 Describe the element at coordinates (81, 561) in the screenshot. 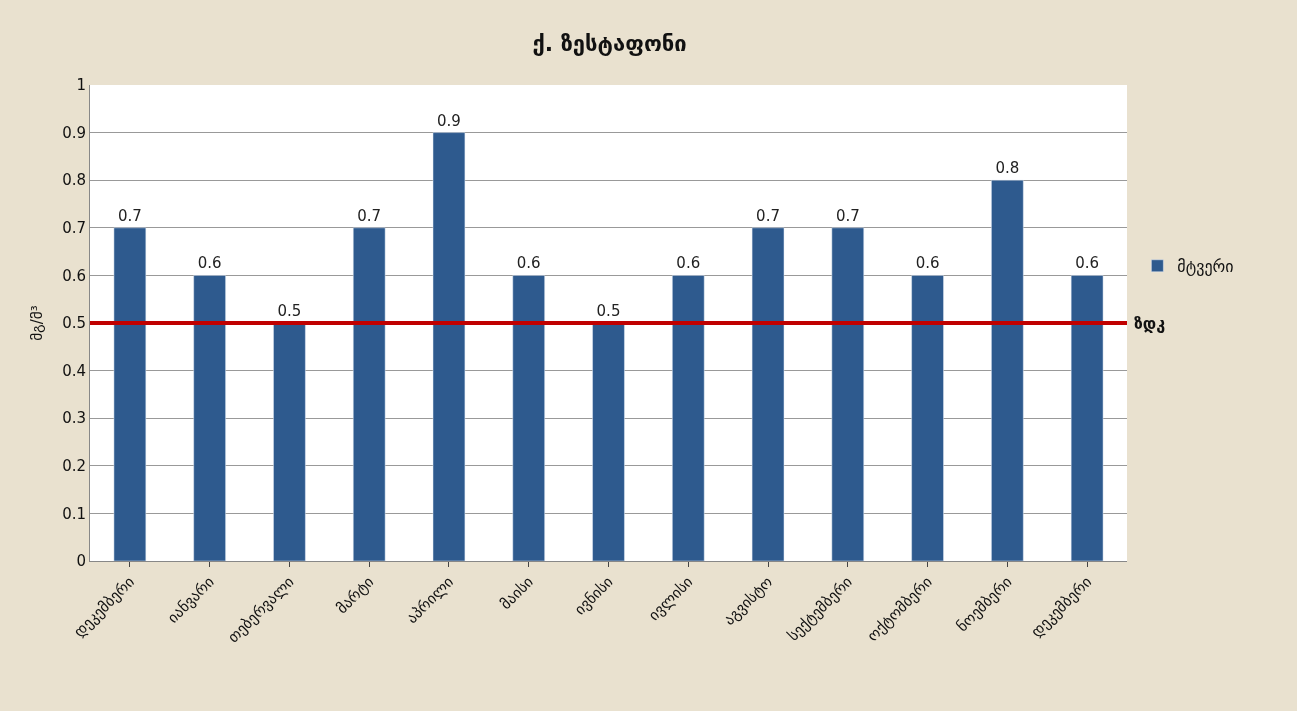

I see `y-tick-label: 0` at that location.